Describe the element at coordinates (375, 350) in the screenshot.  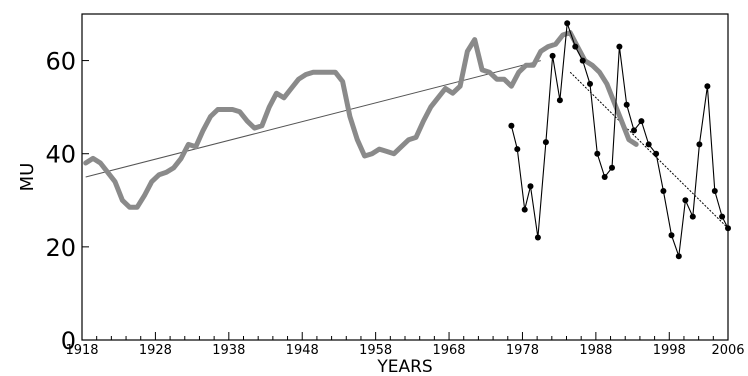
I see `x-tick-label: 1958` at that location.